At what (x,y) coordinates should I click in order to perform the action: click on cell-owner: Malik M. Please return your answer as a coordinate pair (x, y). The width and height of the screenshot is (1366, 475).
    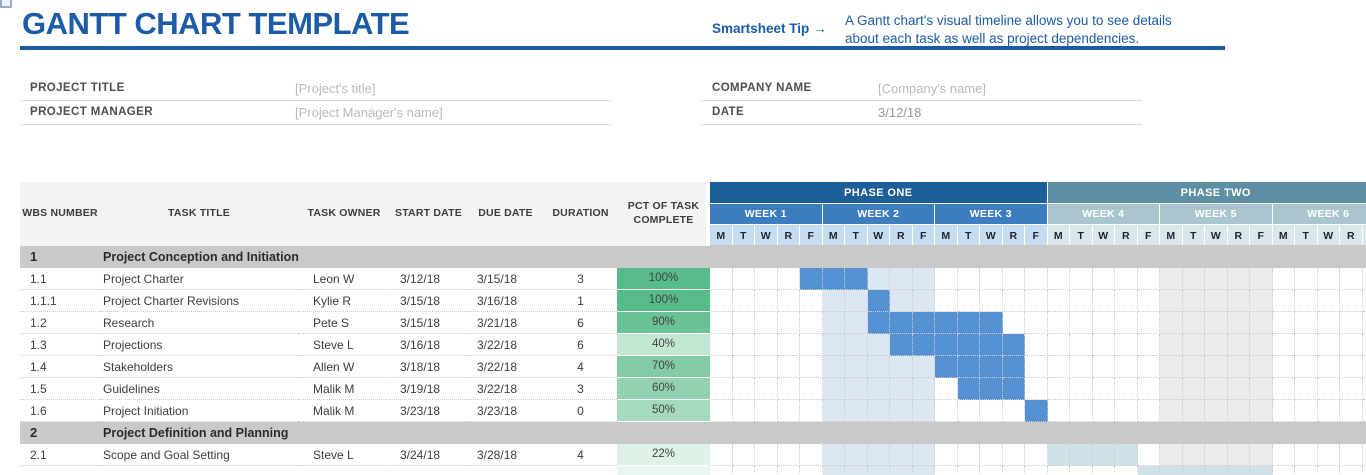
    Looking at the image, I should click on (344, 411).